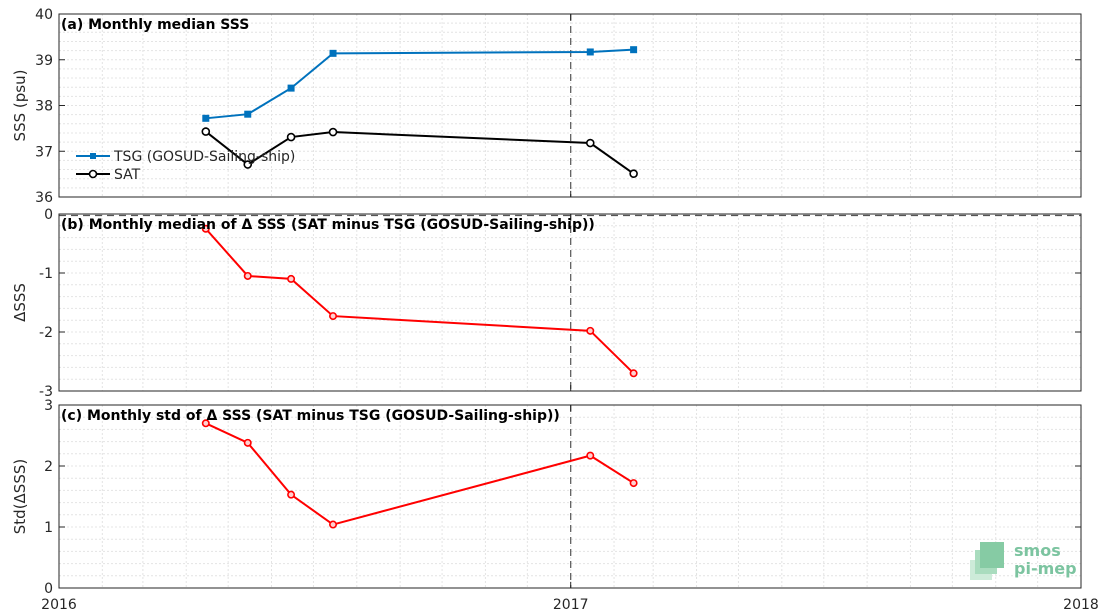 This screenshot has height=614, width=1106. What do you see at coordinates (20, 106) in the screenshot?
I see `y-axis-label: SSS (psu)` at bounding box center [20, 106].